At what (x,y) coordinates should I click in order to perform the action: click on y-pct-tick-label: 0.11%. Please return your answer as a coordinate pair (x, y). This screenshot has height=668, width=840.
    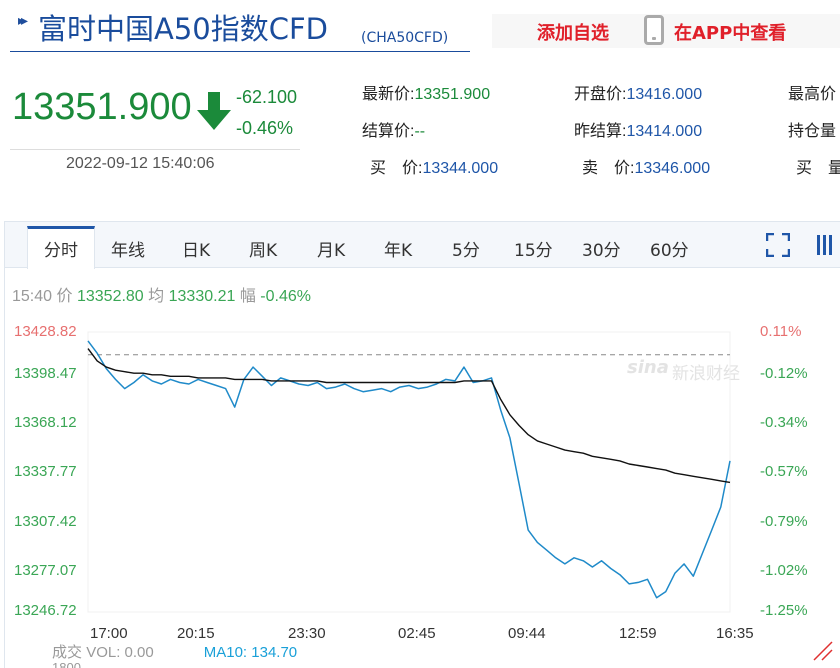
    Looking at the image, I should click on (781, 331).